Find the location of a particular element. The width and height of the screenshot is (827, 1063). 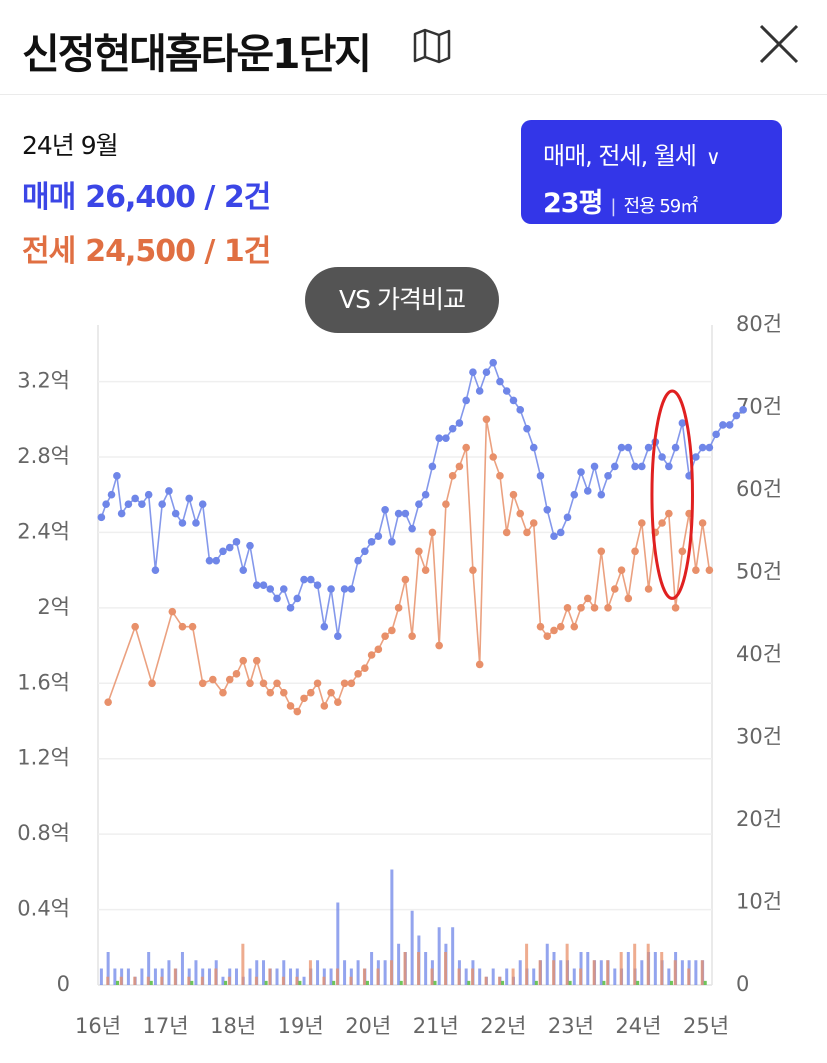

chevron-down-icon: ∨ is located at coordinates (713, 157).